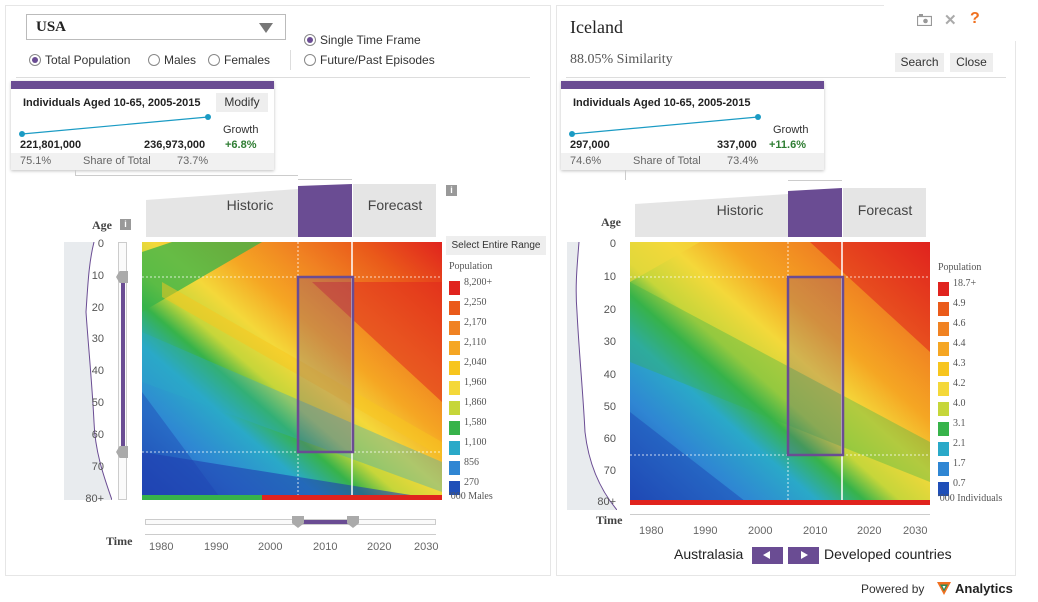  I want to click on next-region-button, so click(803, 555).